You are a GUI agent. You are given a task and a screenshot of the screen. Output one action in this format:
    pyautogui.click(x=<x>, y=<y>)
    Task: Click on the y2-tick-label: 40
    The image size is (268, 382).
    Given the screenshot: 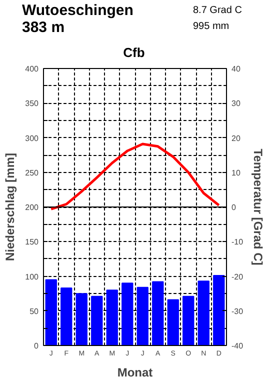 What is the action you would take?
    pyautogui.click(x=236, y=69)
    